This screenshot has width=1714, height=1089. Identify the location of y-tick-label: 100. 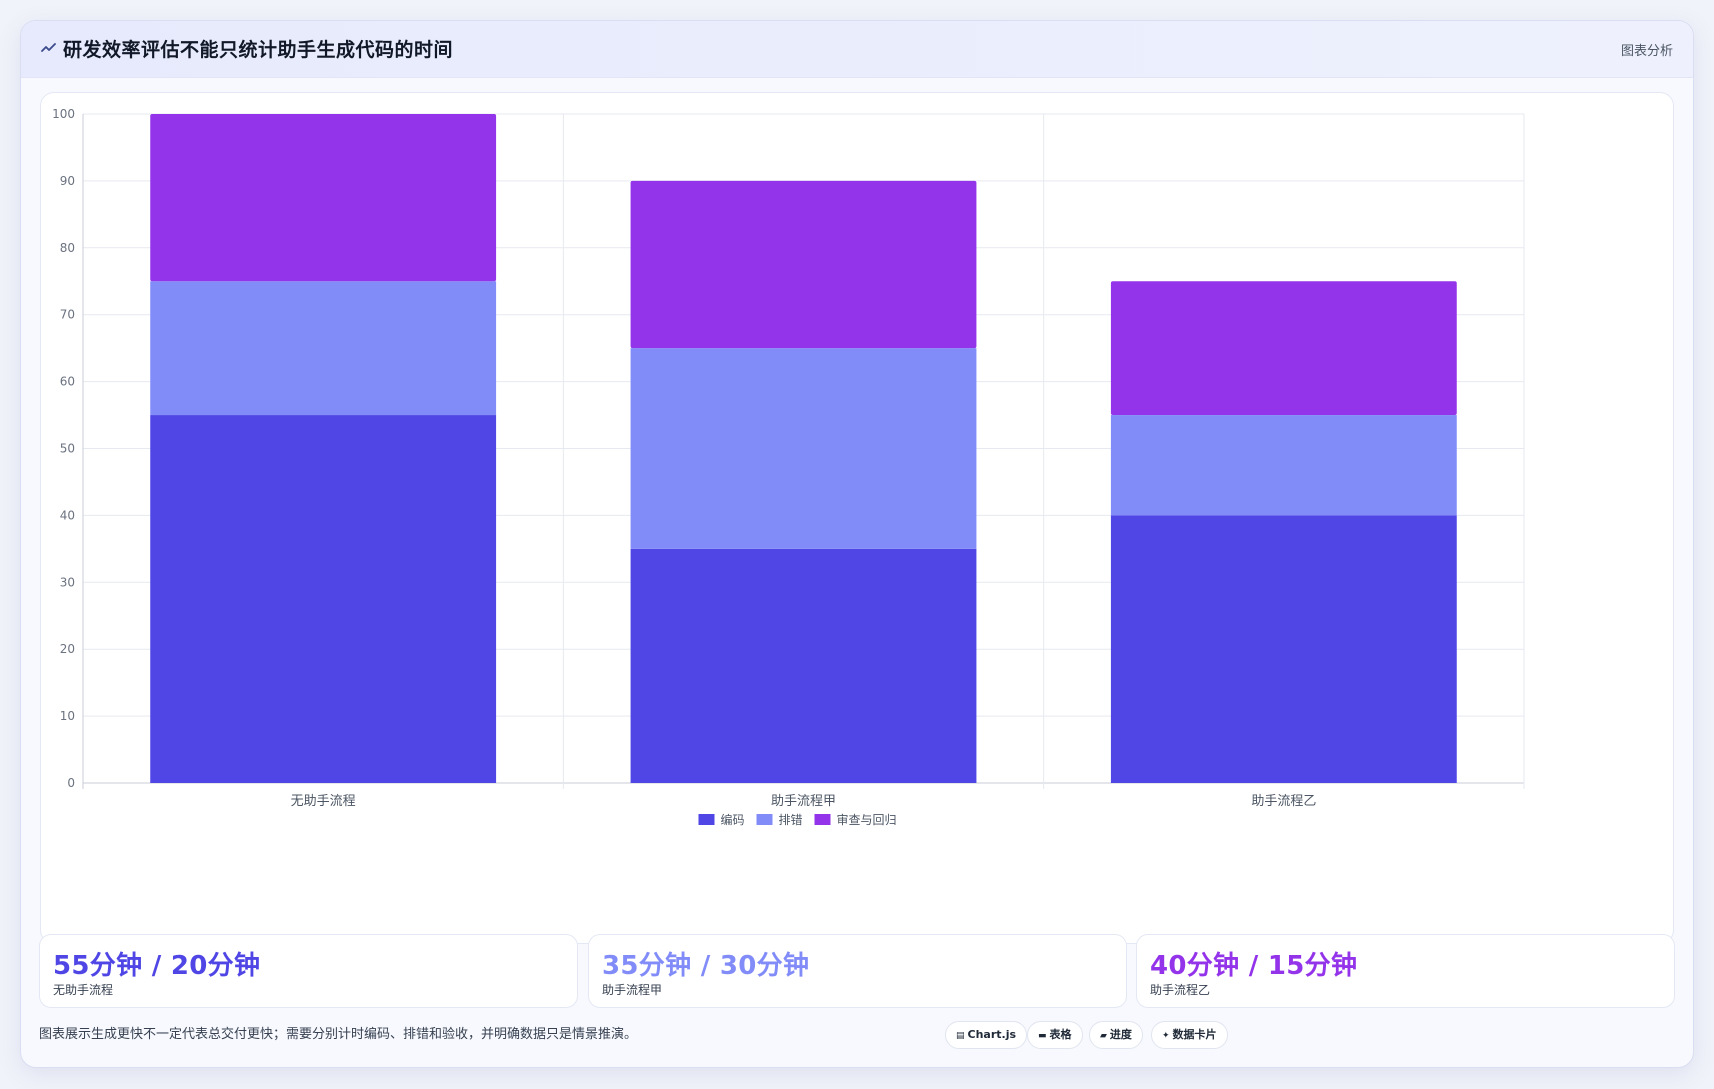
(63, 114).